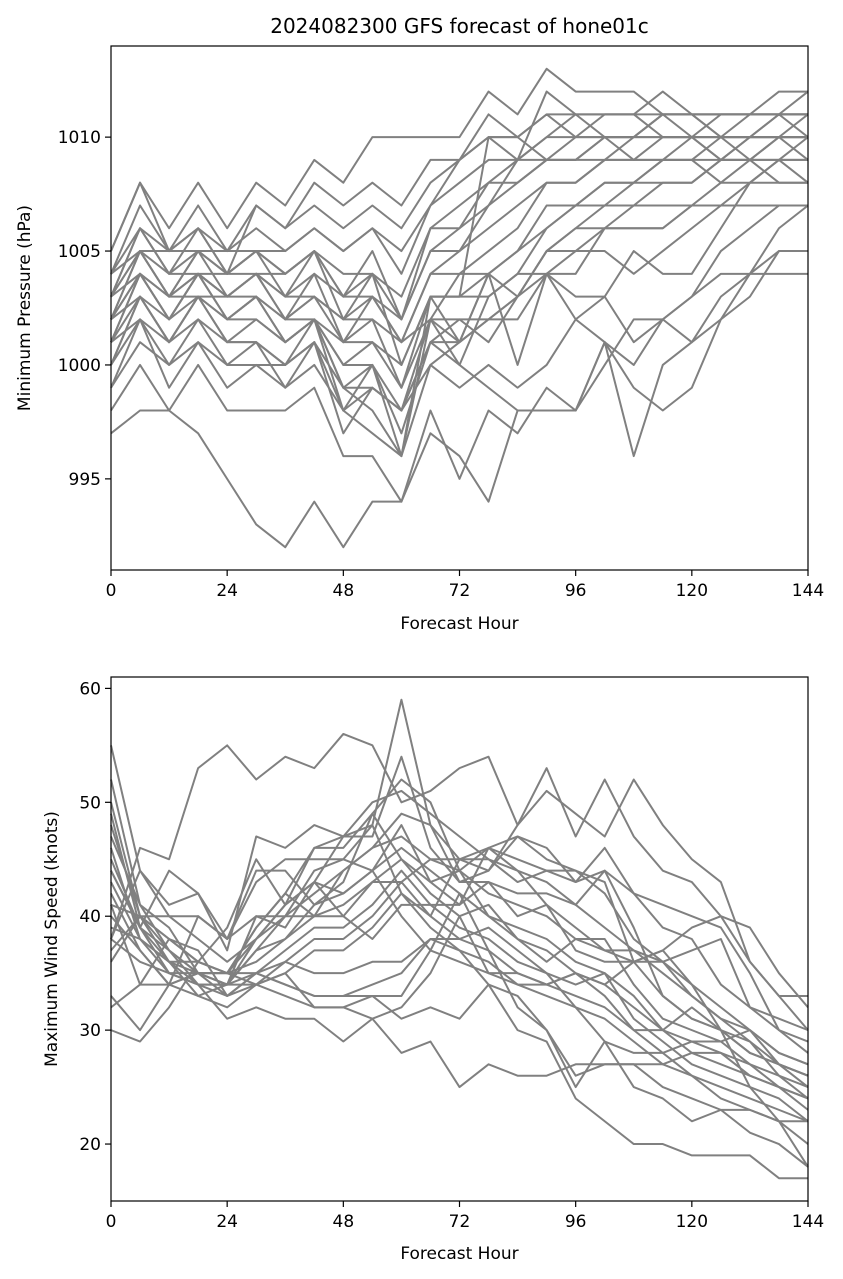 Image resolution: width=843 pixels, height=1279 pixels. What do you see at coordinates (459, 1254) in the screenshot?
I see `wind-xlabel: Forecast Hour` at bounding box center [459, 1254].